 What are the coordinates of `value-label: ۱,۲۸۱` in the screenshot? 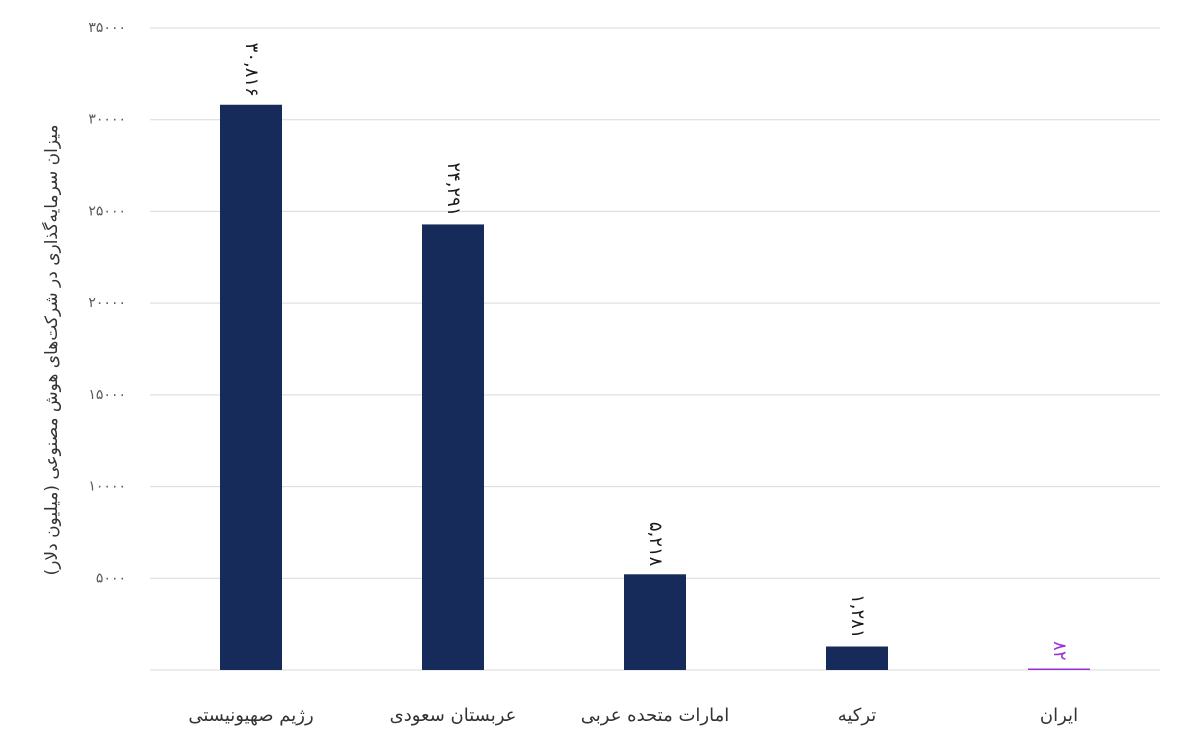 It's located at (857, 616).